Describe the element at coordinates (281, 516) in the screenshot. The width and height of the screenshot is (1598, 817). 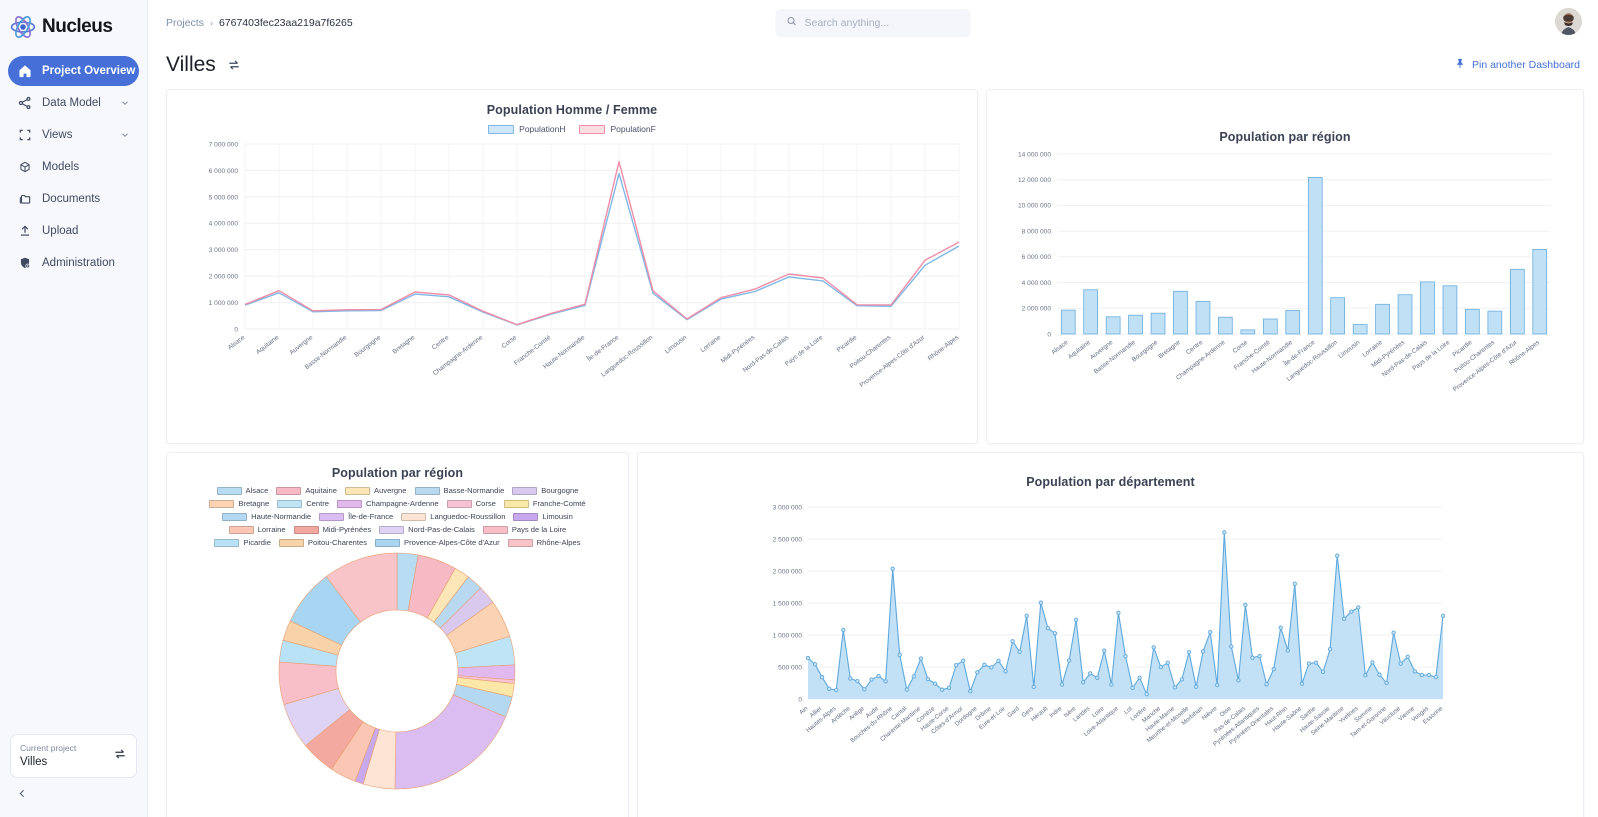
I see `pie-legend-label: Haute-Normandie` at that location.